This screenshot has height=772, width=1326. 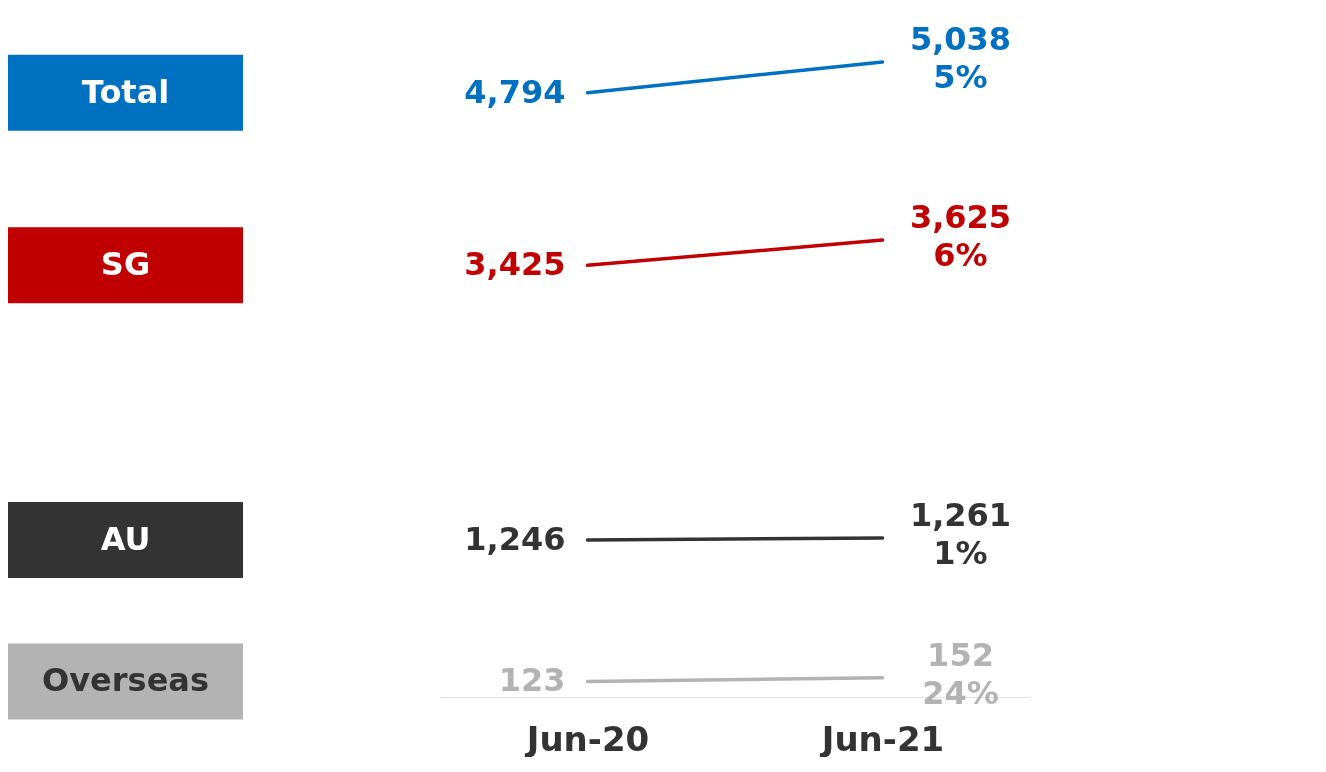 What do you see at coordinates (515, 264) in the screenshot?
I see `data-label: 3,425` at bounding box center [515, 264].